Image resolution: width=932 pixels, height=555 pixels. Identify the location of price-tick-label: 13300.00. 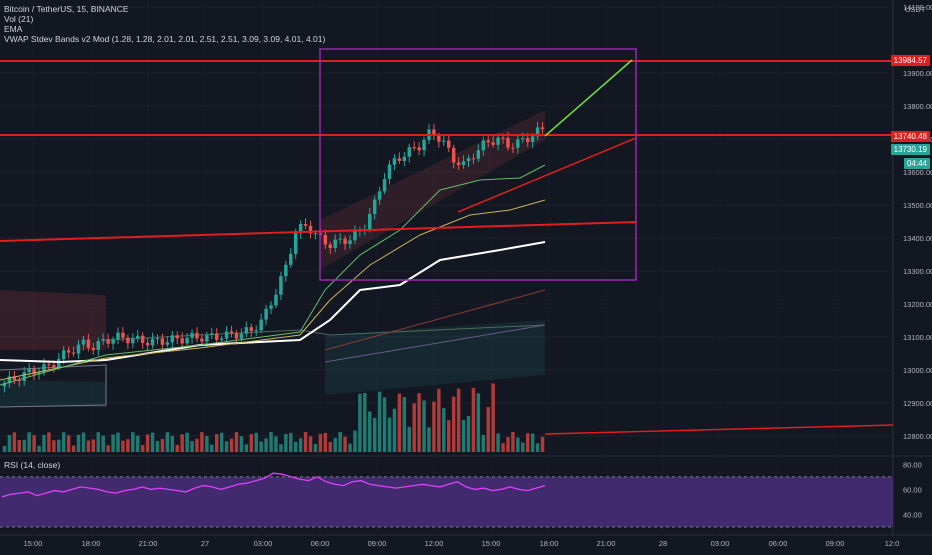
(917, 271).